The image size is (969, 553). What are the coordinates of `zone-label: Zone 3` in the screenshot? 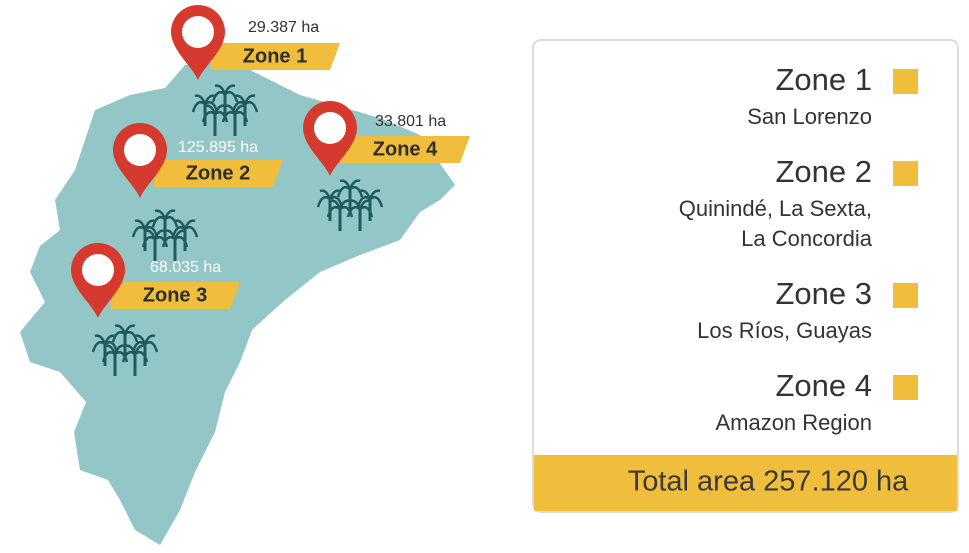 It's located at (175, 295).